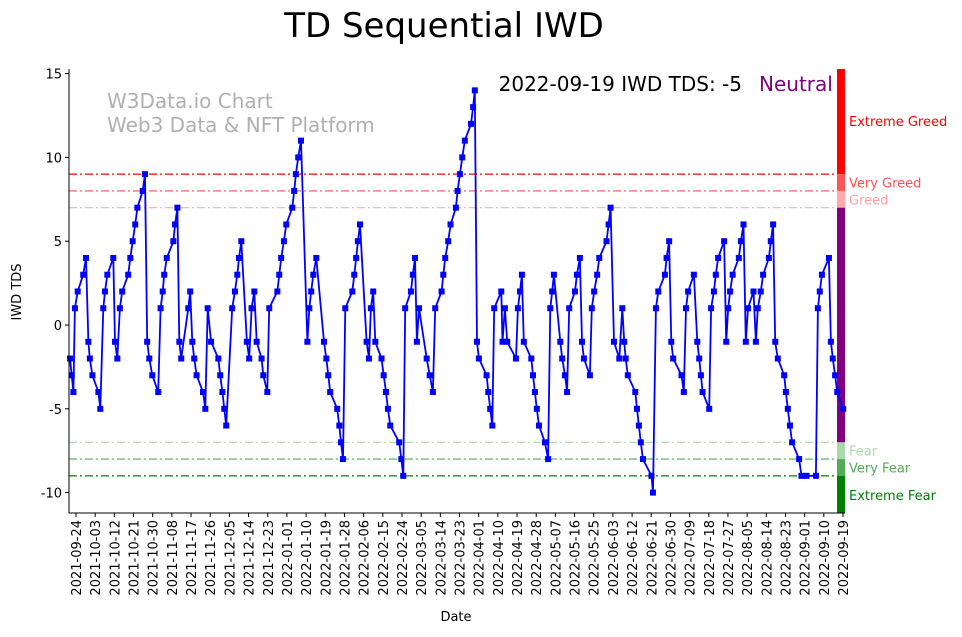 This screenshot has height=637, width=962. I want to click on x-tick-label: 2022-06-12, so click(633, 558).